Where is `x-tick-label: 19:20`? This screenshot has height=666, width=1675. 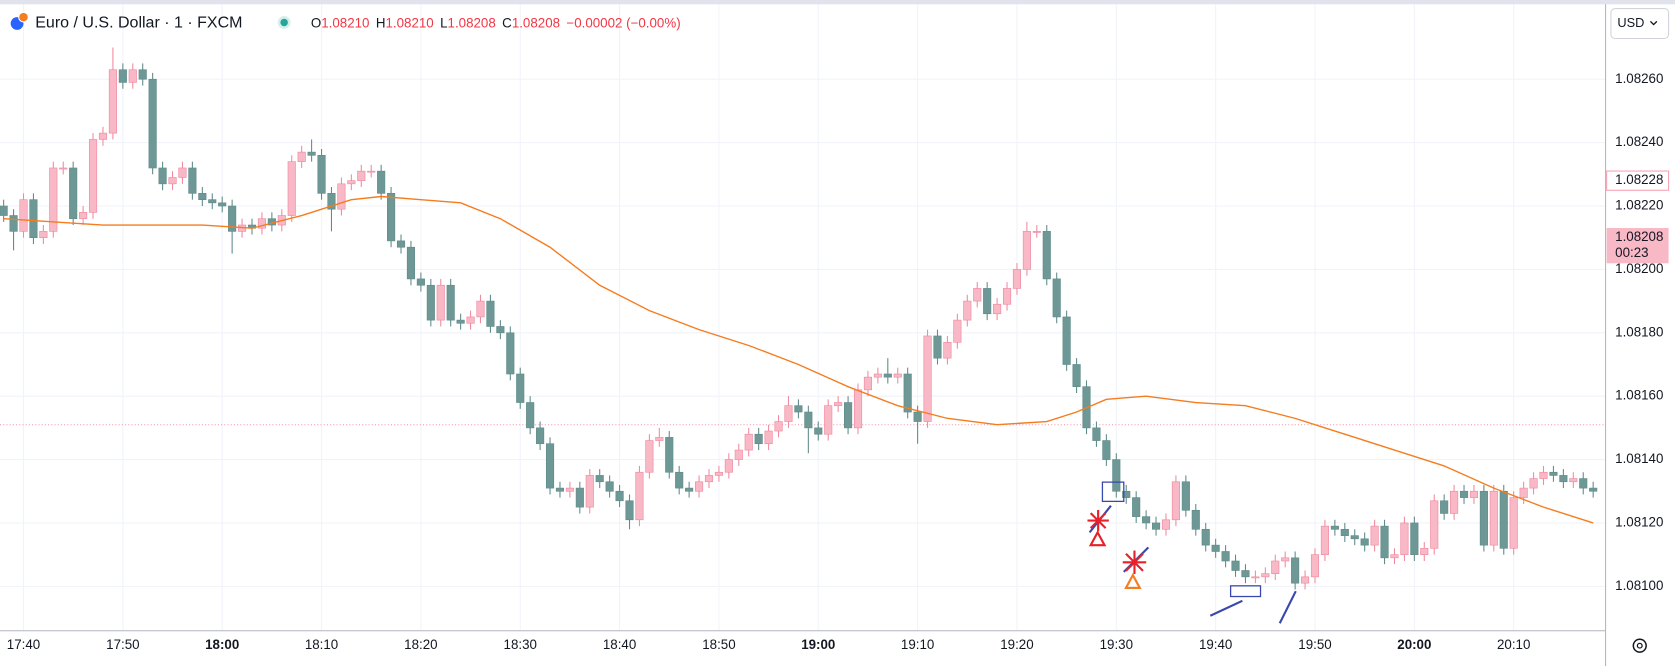
x-tick-label: 19:20 is located at coordinates (1016, 644).